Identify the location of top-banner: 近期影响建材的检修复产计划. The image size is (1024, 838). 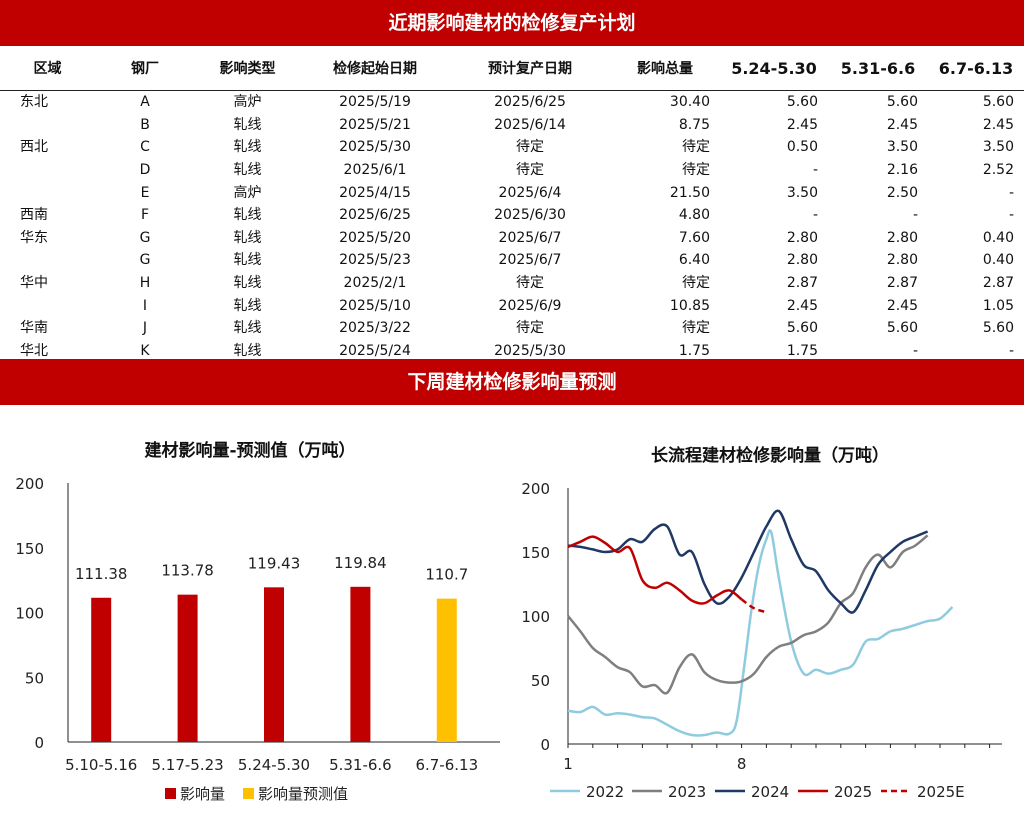
(512, 23).